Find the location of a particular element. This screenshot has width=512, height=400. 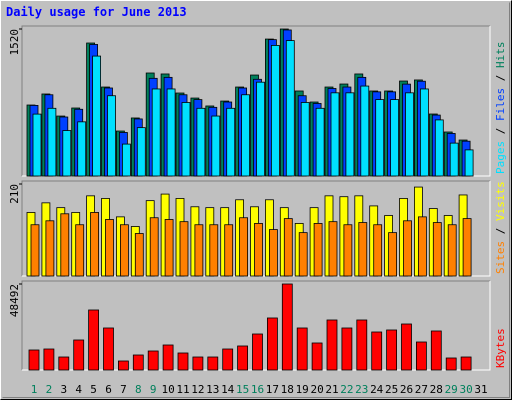

x-tick-label: 12 is located at coordinates (197, 389).